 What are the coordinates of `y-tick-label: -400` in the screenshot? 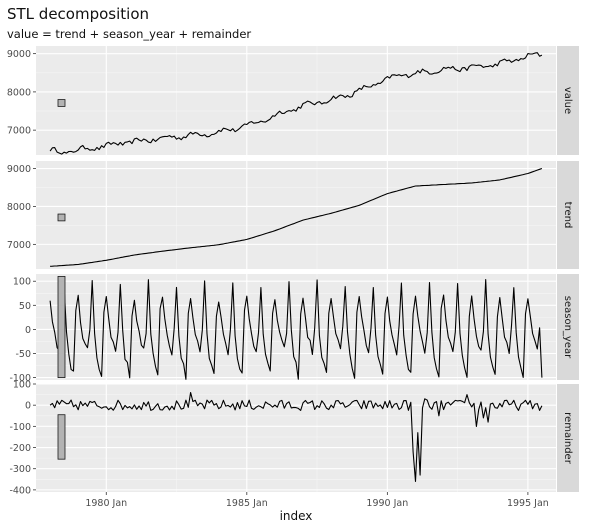 It's located at (20, 490).